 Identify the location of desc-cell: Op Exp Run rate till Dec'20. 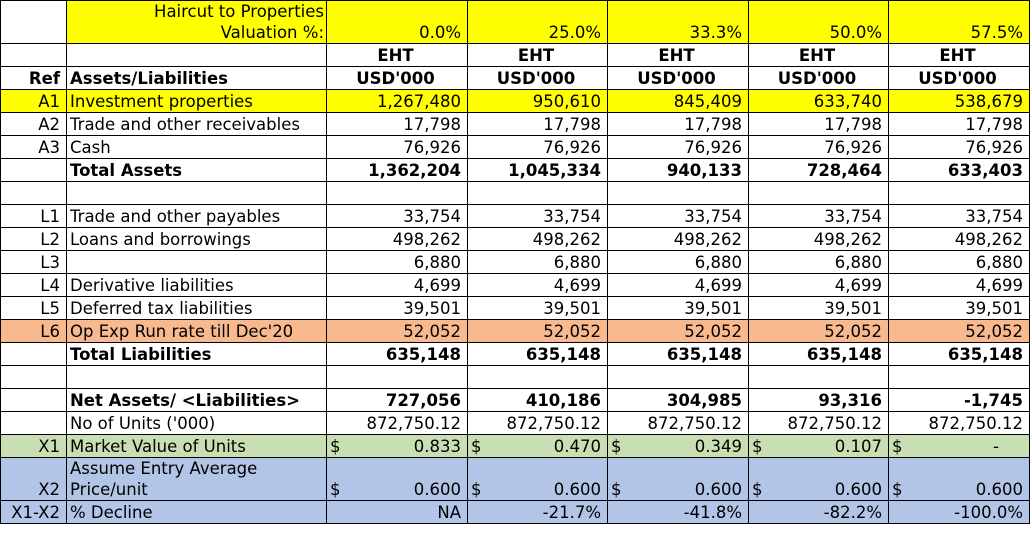
(196, 331).